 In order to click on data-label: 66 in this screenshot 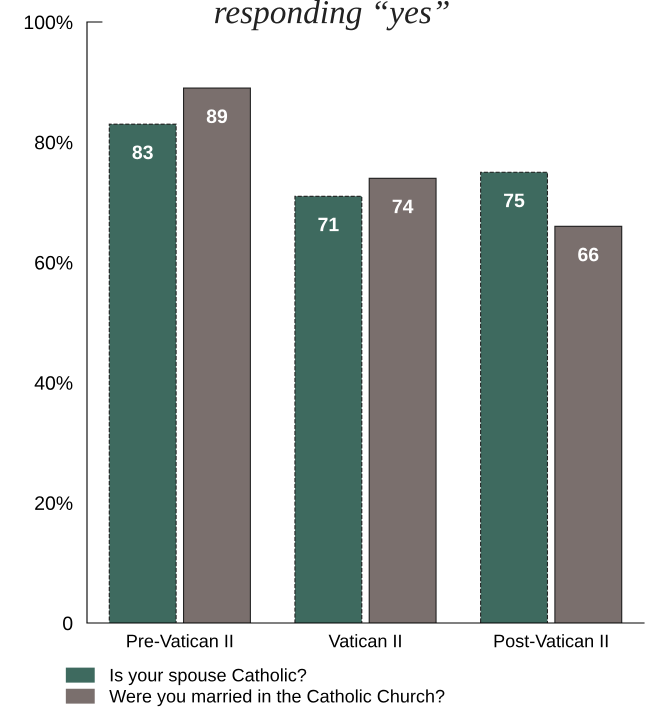, I will do `click(588, 255)`.